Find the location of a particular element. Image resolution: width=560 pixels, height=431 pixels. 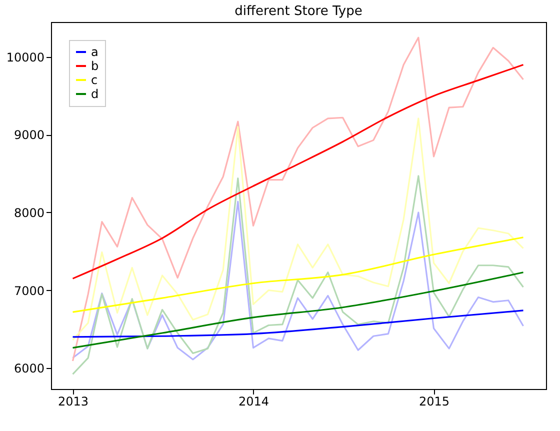

y-tick-label: 8000 is located at coordinates (29, 213).